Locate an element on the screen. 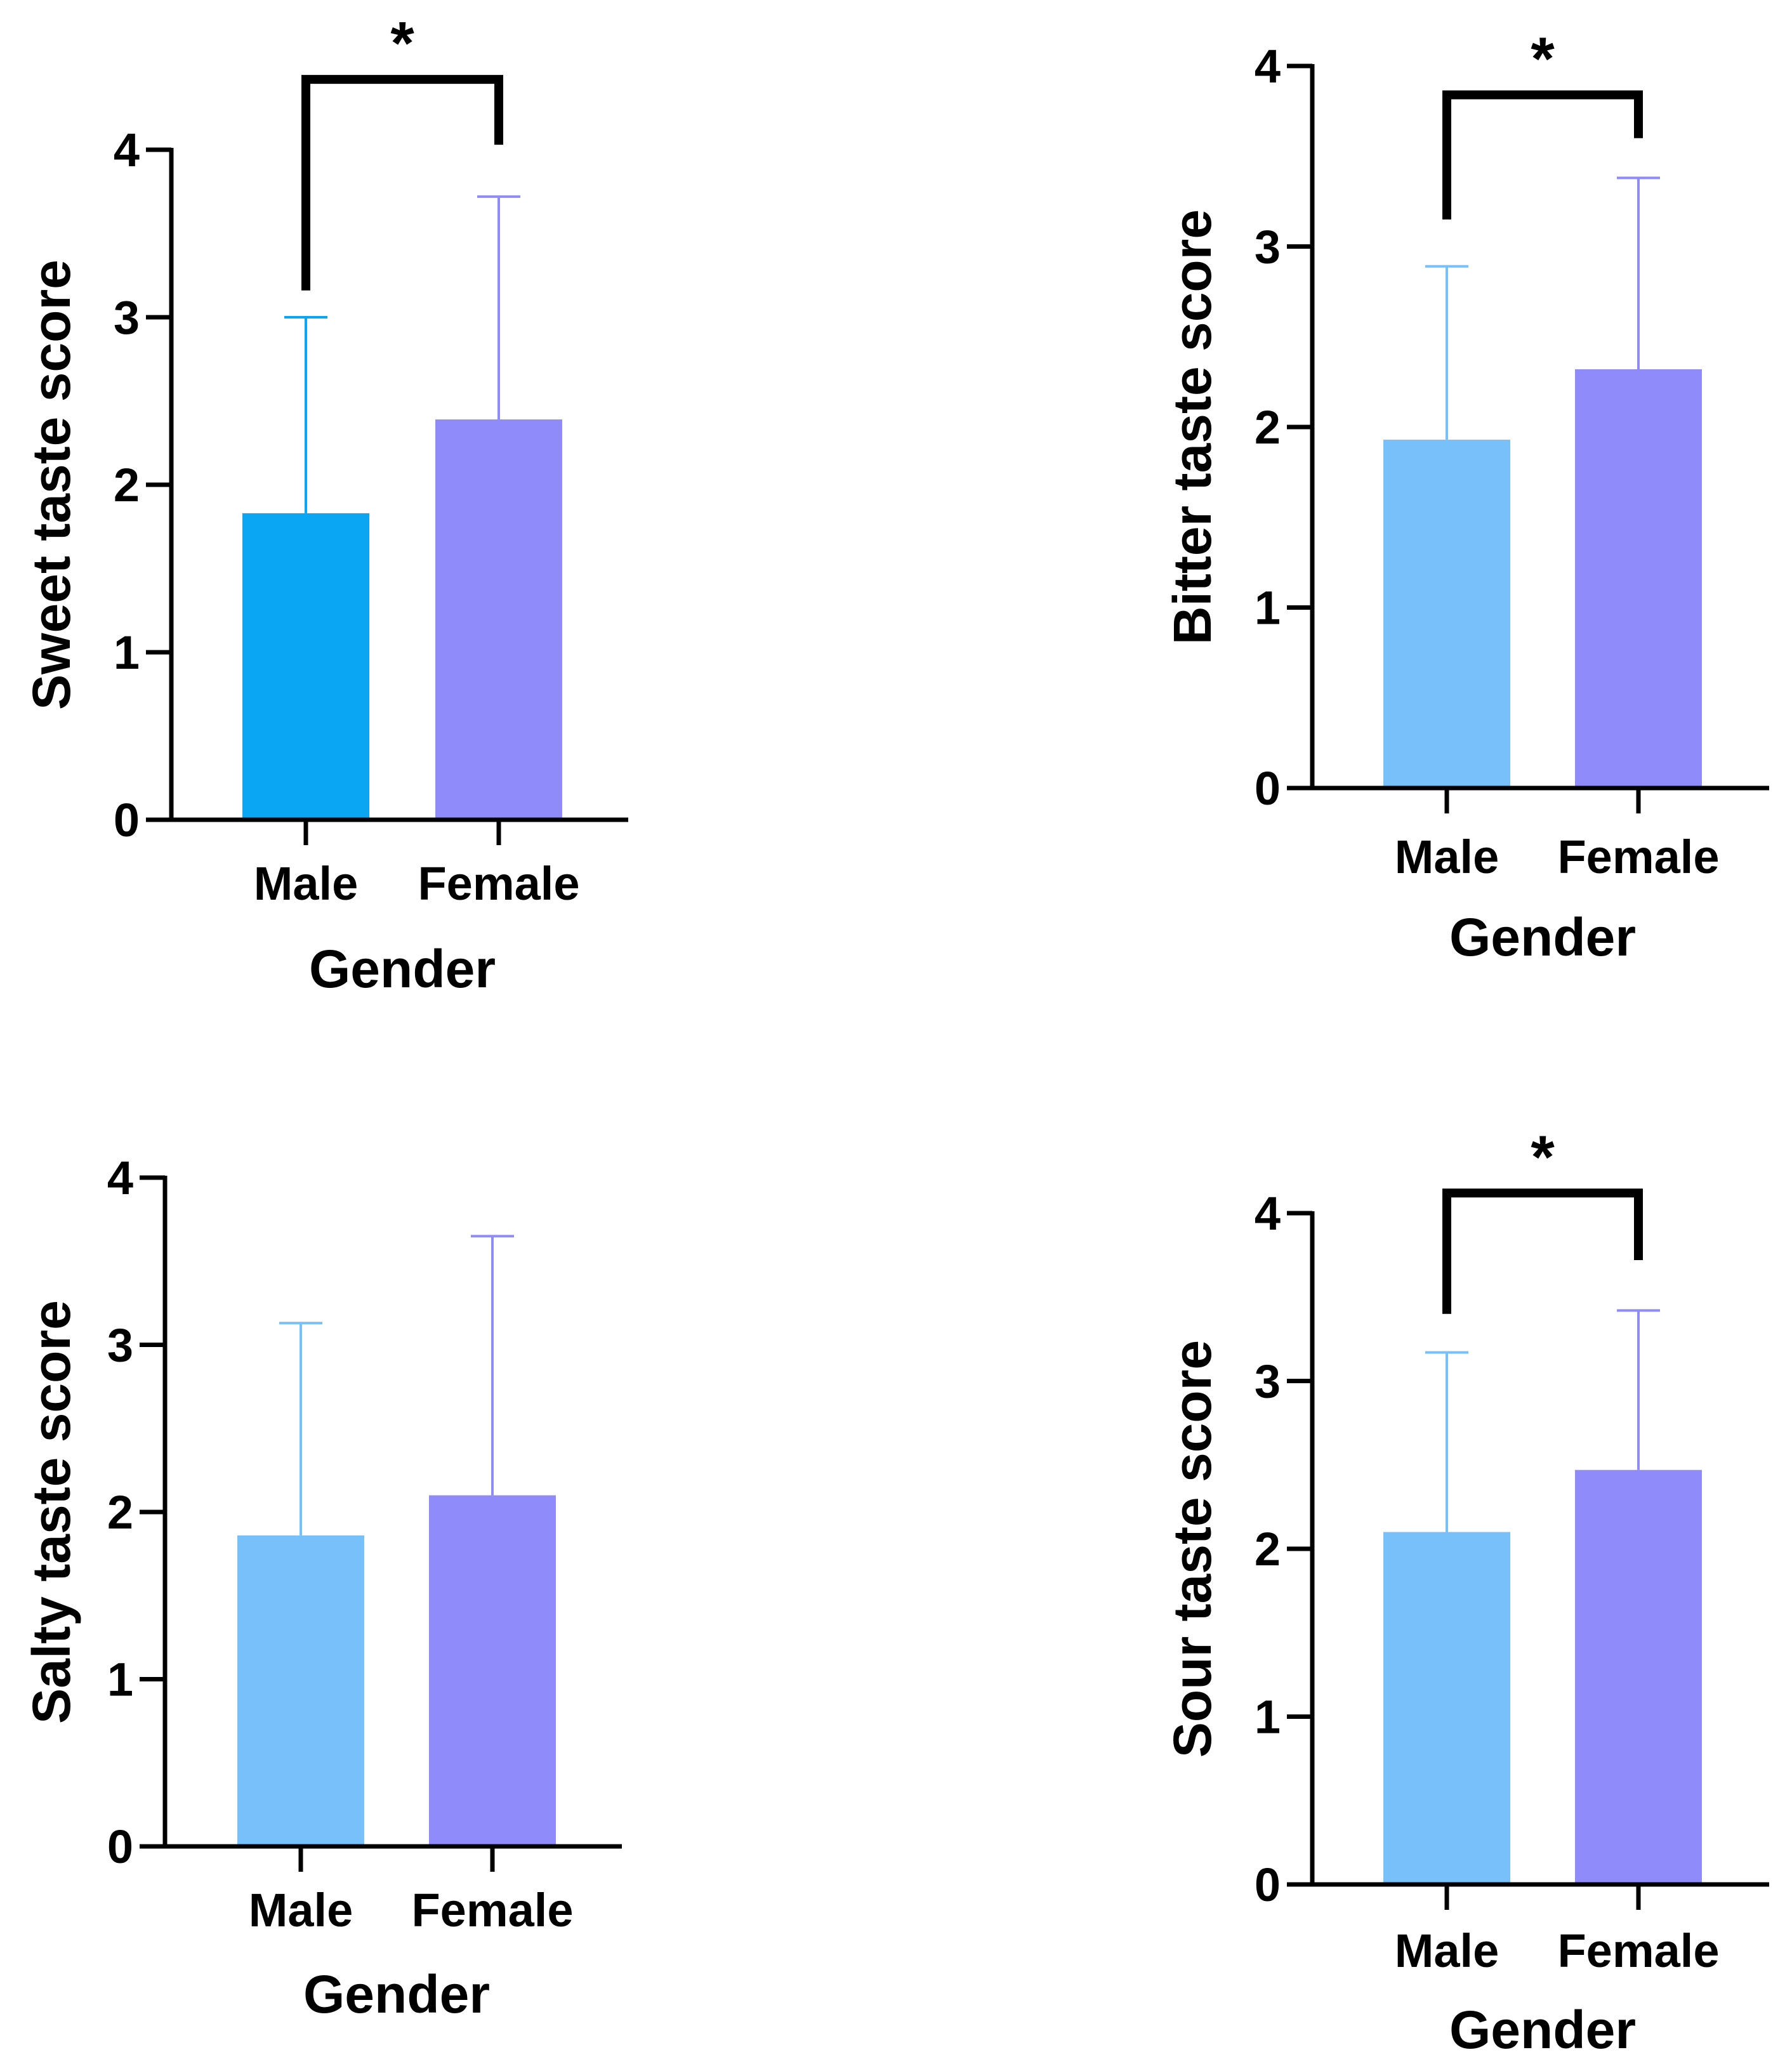 The image size is (1792, 2071). salty-taste-panel: 0 1 2 3 4 Male Female Gender Salty taste score is located at coordinates (322, 1588).